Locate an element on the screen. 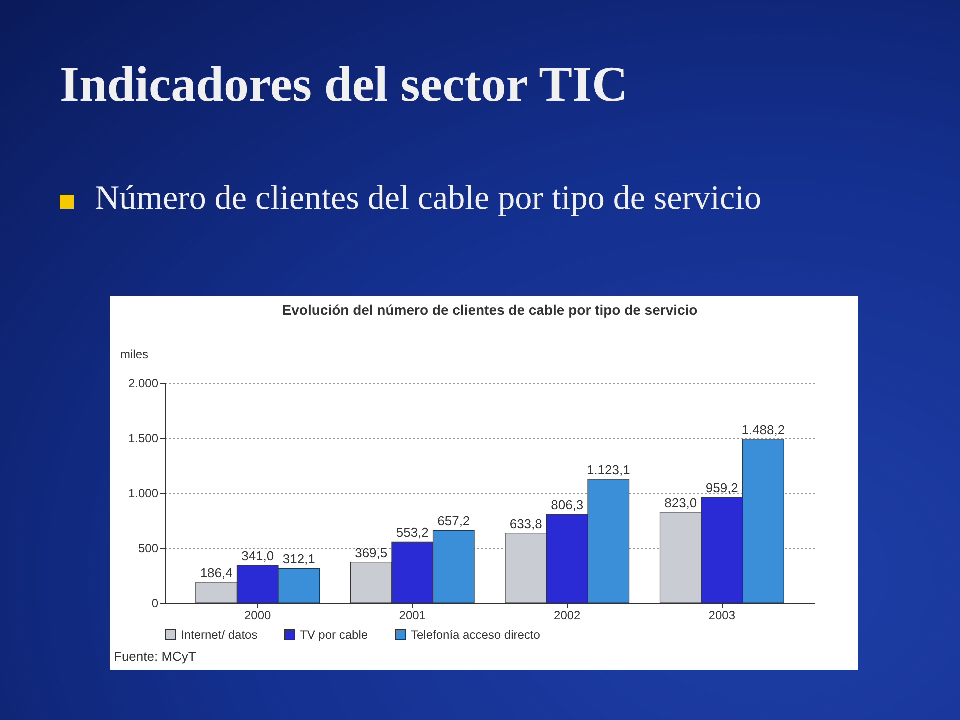  y-axis-title: miles is located at coordinates (134, 355).